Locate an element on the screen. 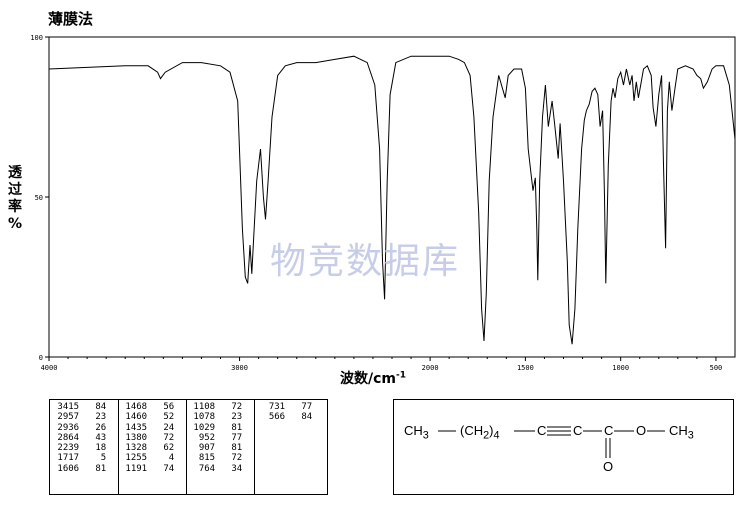 This screenshot has width=738, height=510. x-tick-label: 3000 is located at coordinates (239, 368).